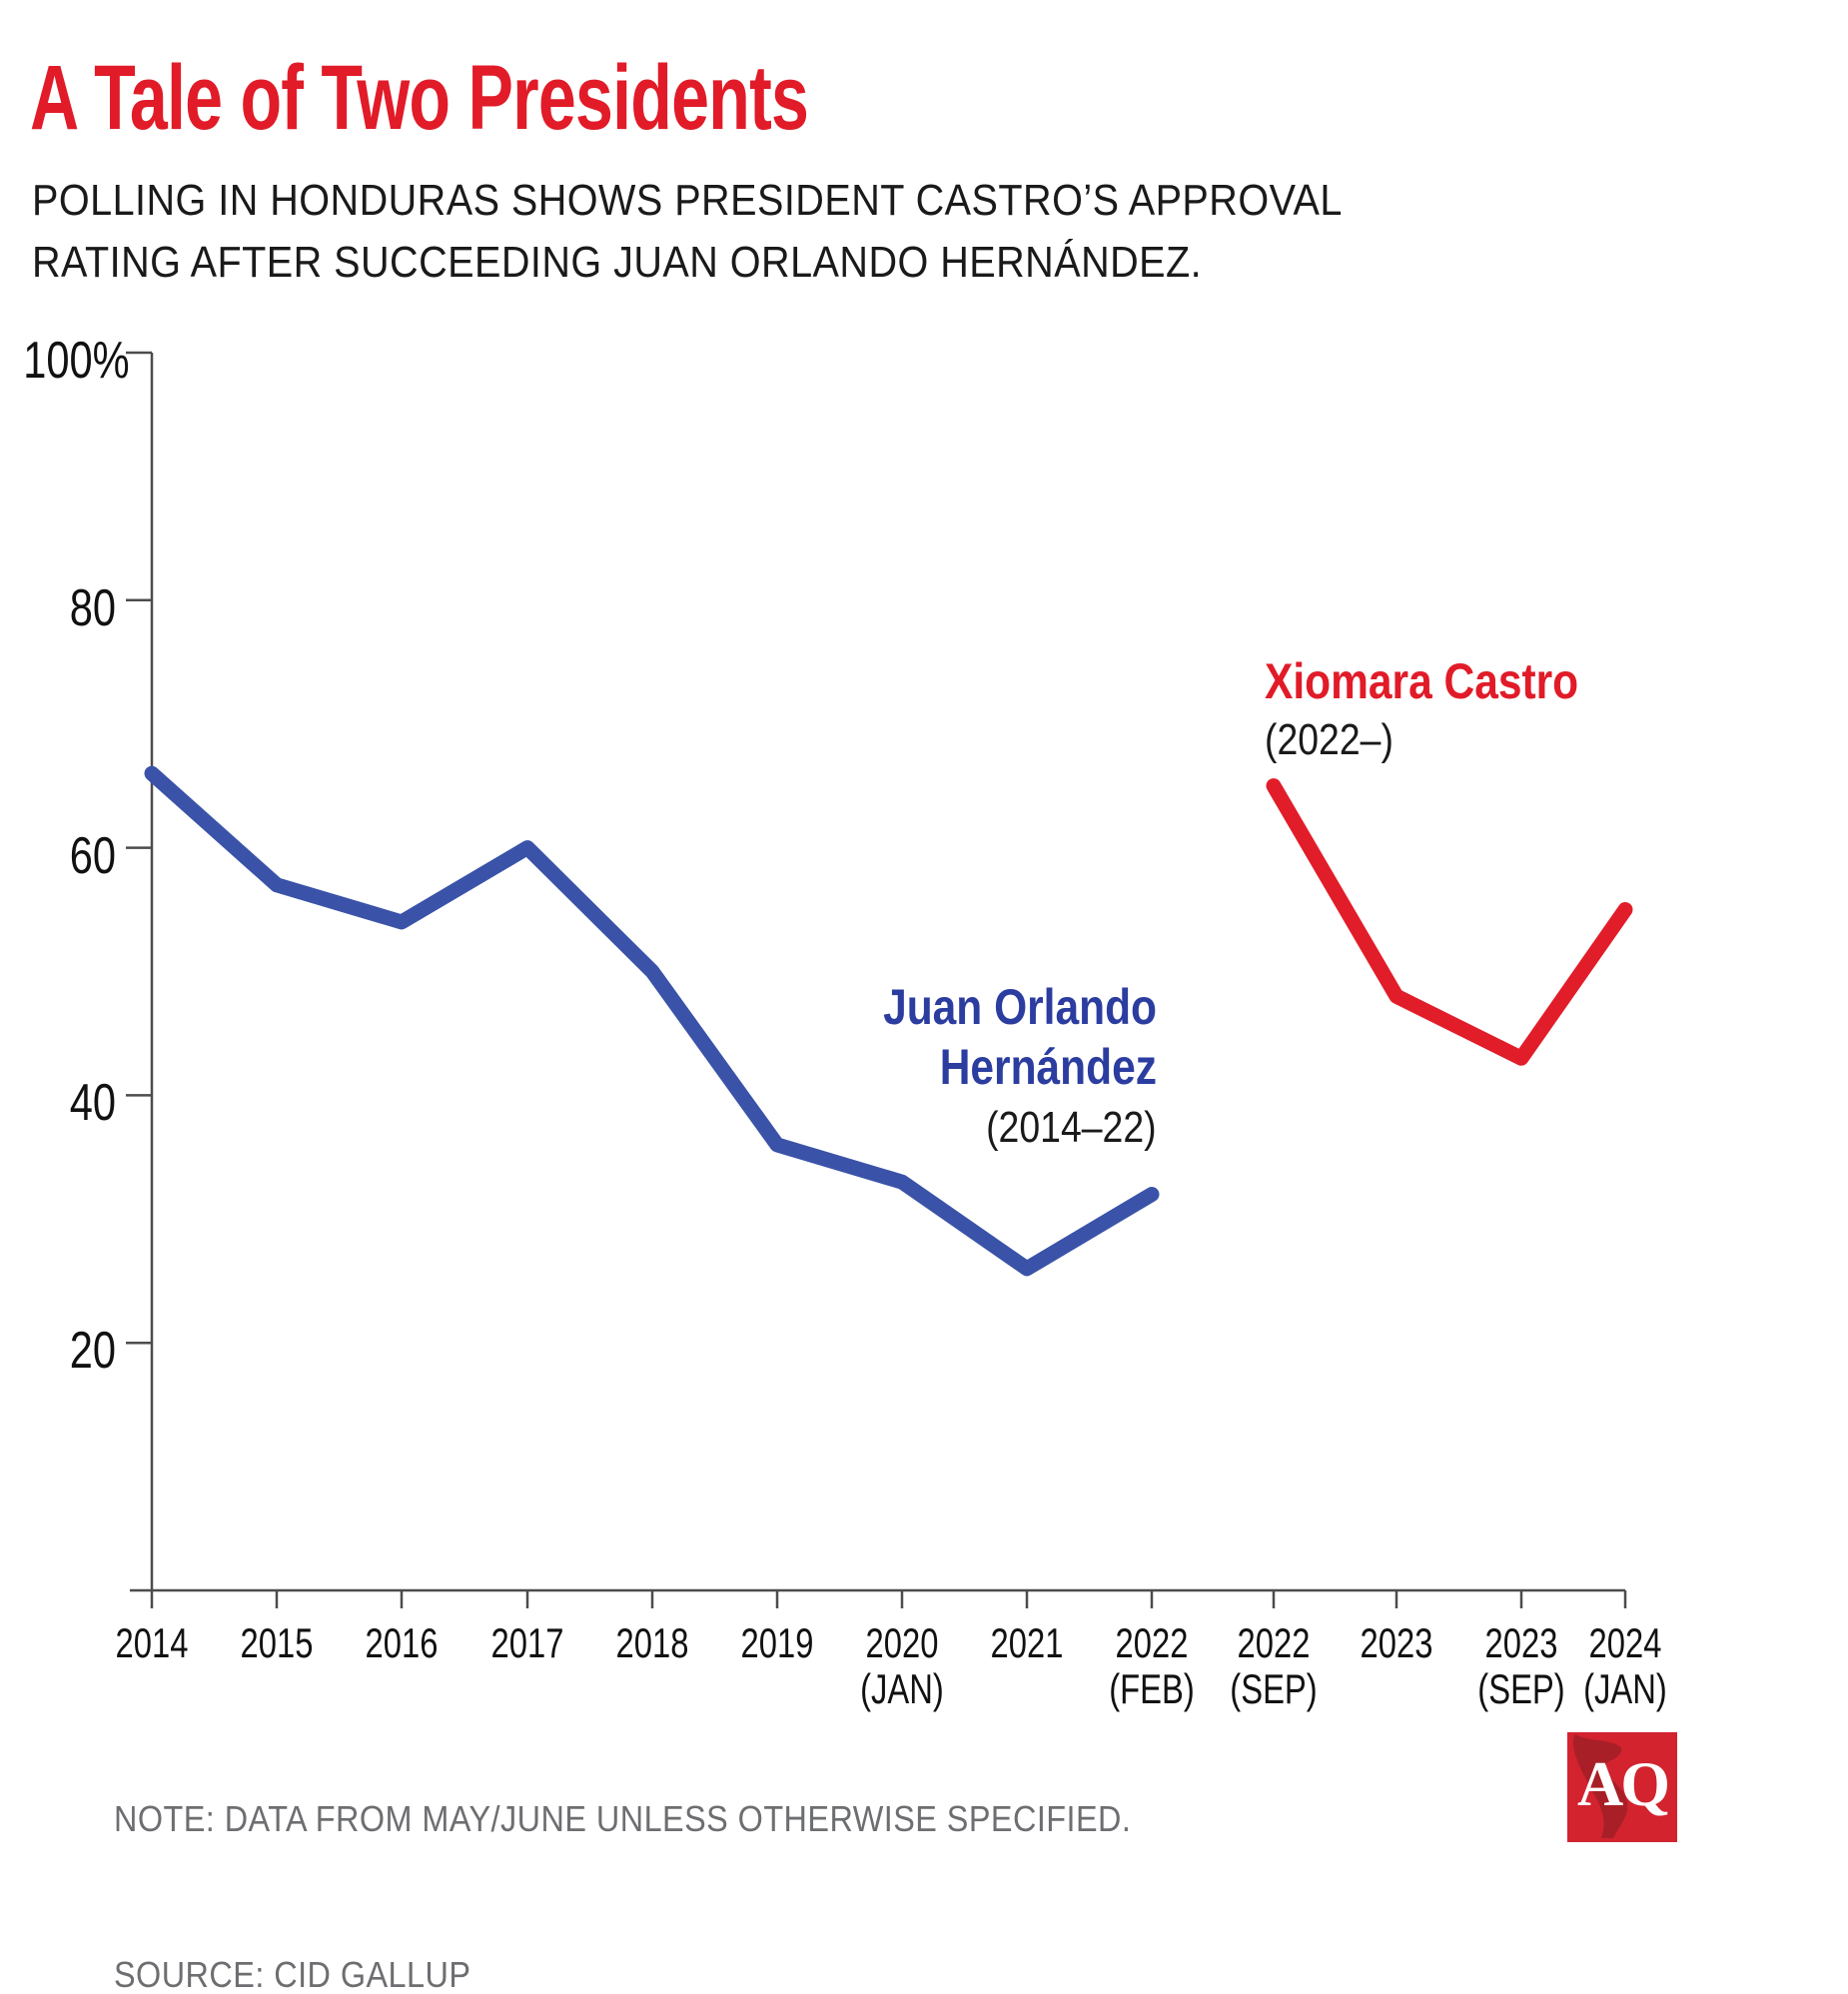 The image size is (1848, 1994). What do you see at coordinates (419, 98) in the screenshot?
I see `page-title: A Tale of Two Presidents` at bounding box center [419, 98].